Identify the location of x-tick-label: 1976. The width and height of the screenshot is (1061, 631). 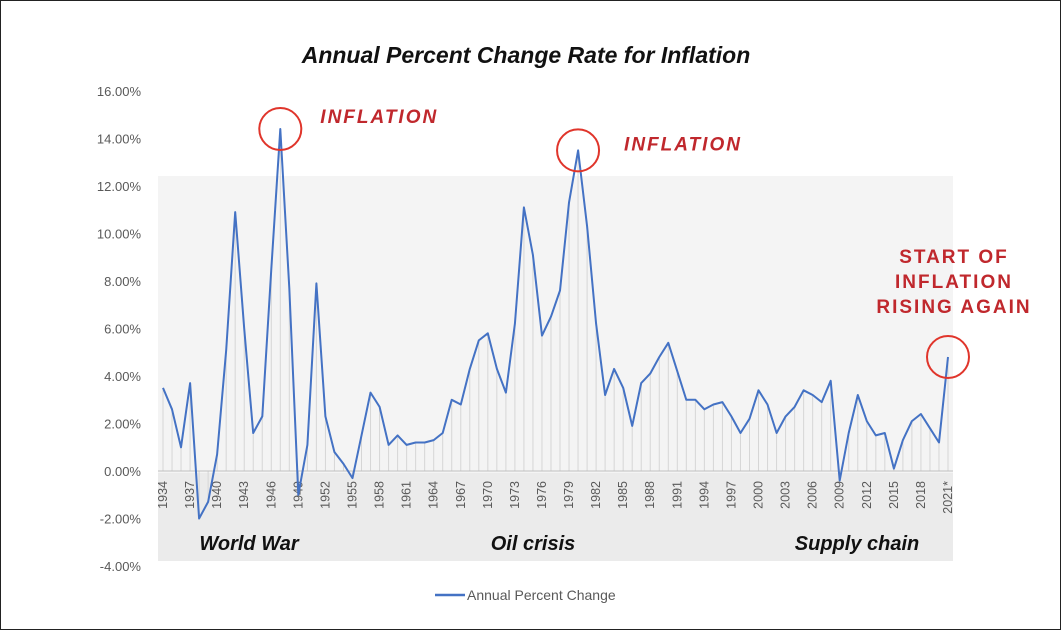
(542, 495).